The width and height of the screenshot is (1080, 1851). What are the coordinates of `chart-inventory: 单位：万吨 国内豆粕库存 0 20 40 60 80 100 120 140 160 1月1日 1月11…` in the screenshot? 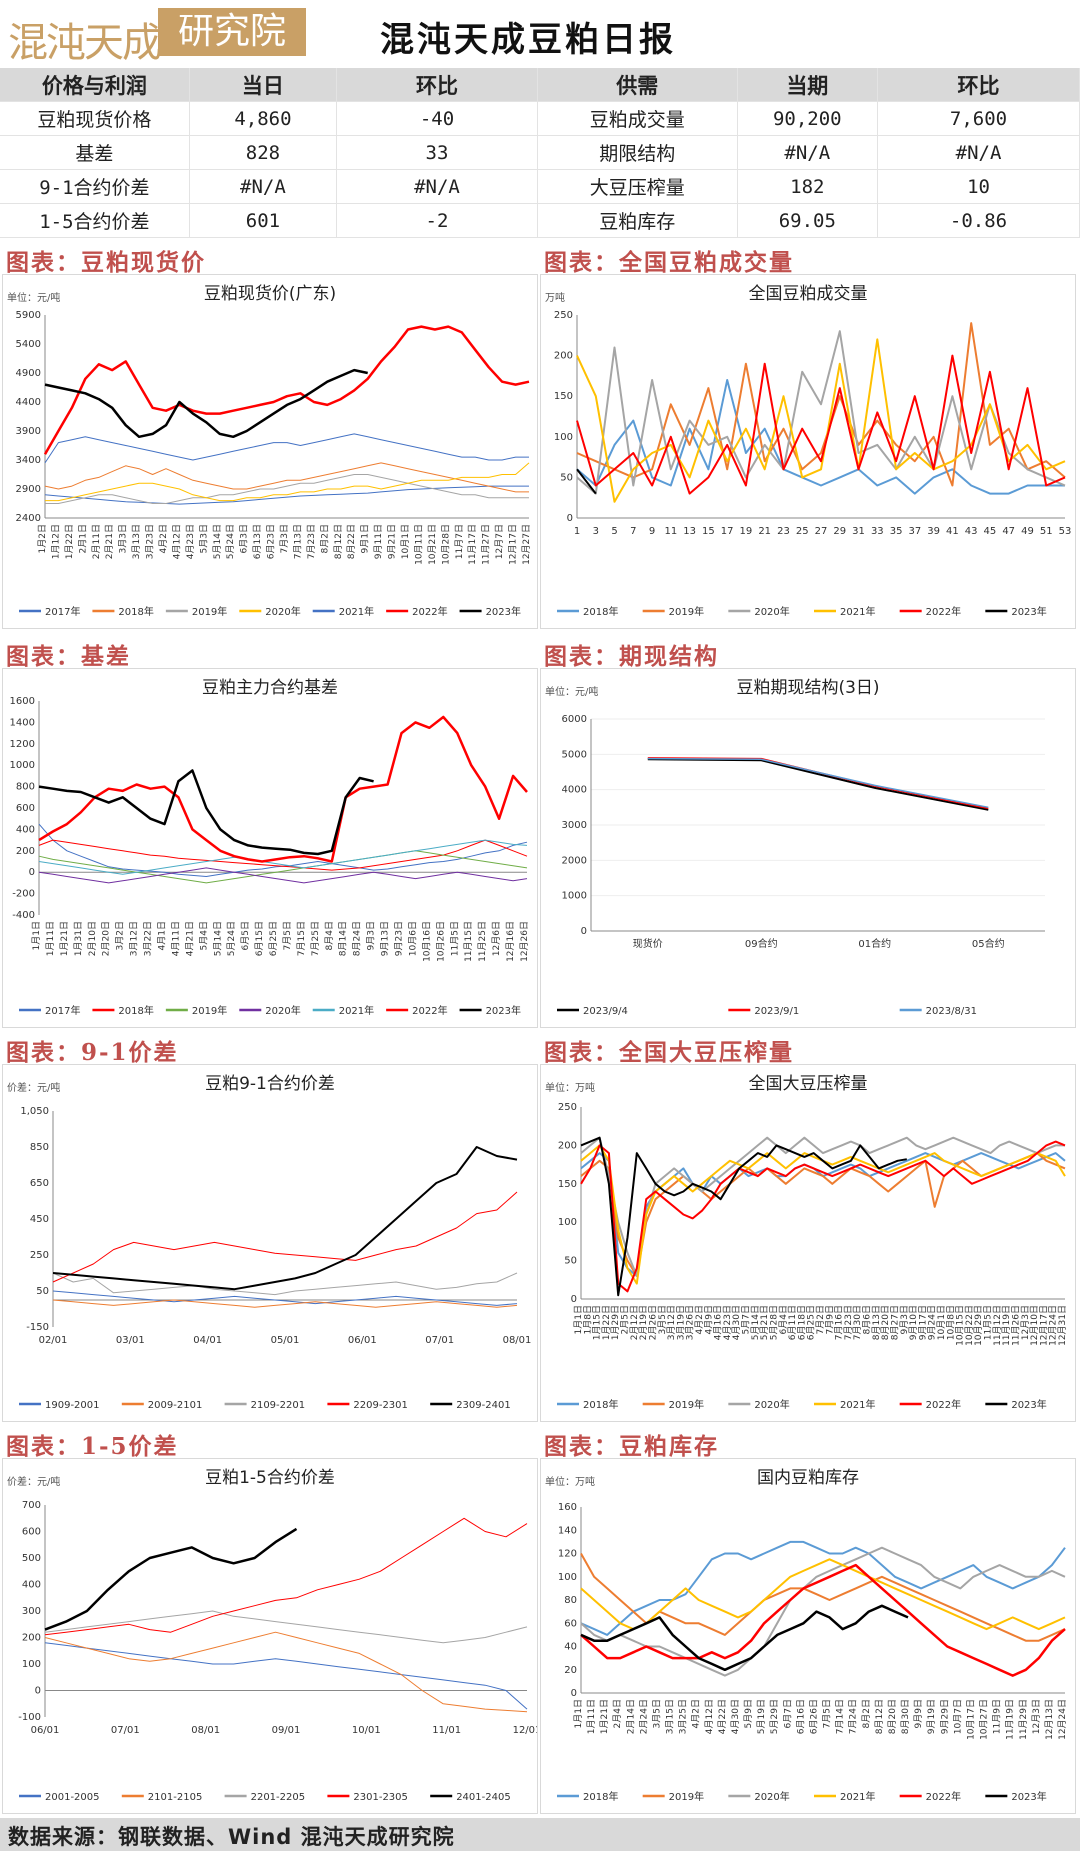 It's located at (806, 1635).